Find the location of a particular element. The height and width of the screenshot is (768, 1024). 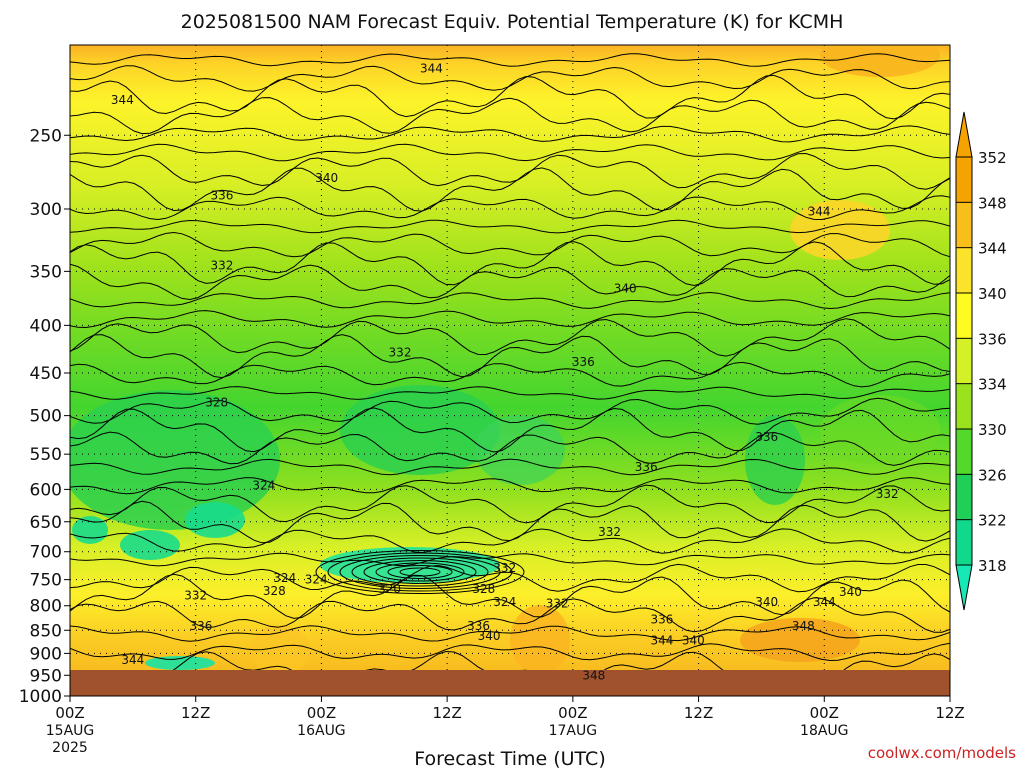

y-tick-label: 1000 is located at coordinates (40, 697).